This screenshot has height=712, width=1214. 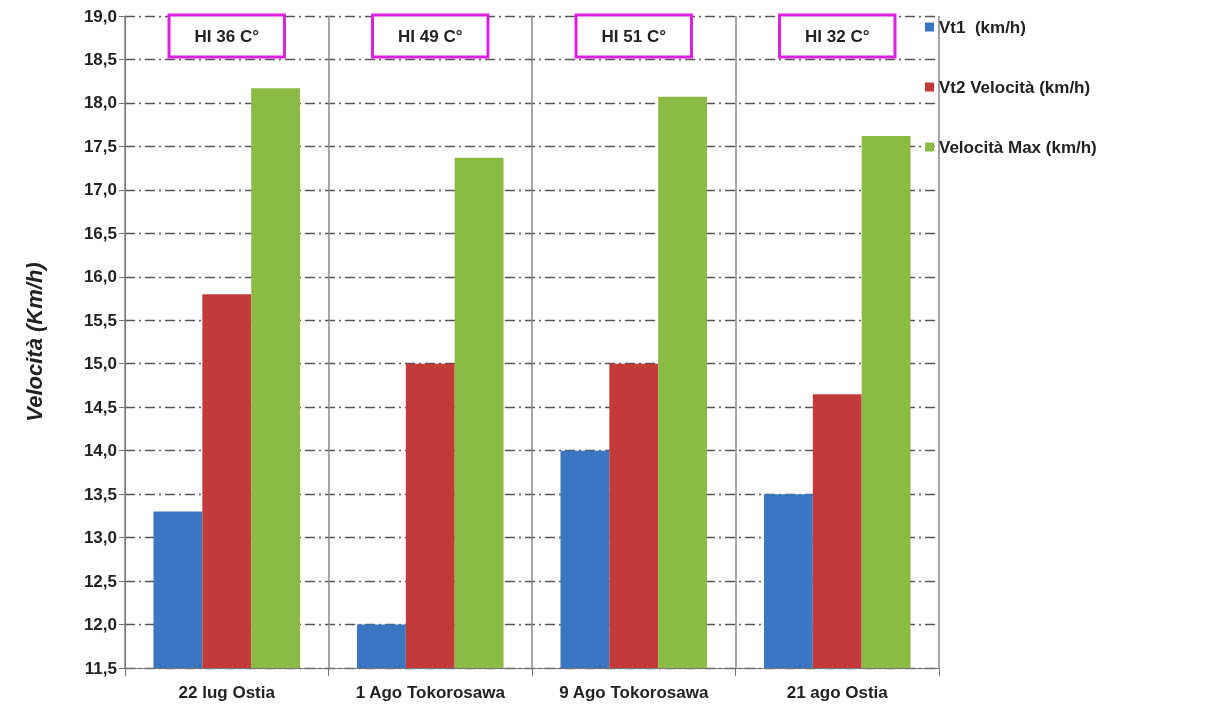 What do you see at coordinates (430, 36) in the screenshot?
I see `annotation: HI 49 C°` at bounding box center [430, 36].